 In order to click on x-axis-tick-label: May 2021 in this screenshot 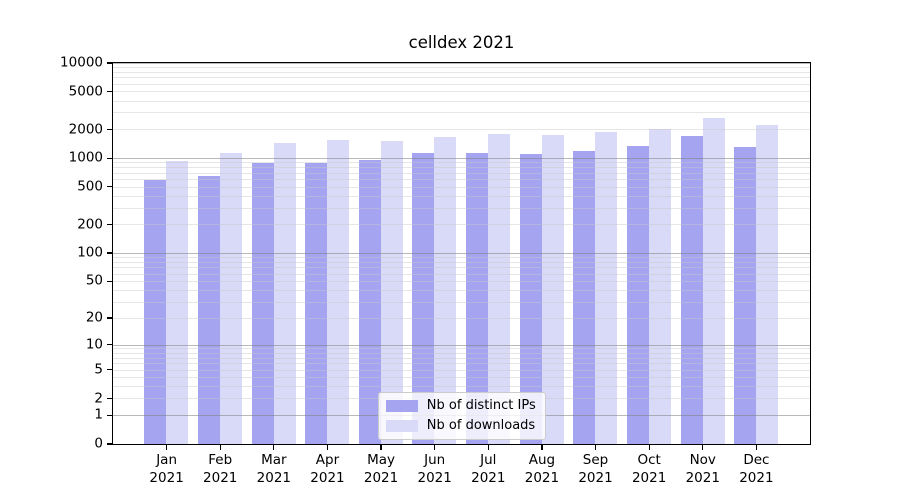, I will do `click(381, 469)`.